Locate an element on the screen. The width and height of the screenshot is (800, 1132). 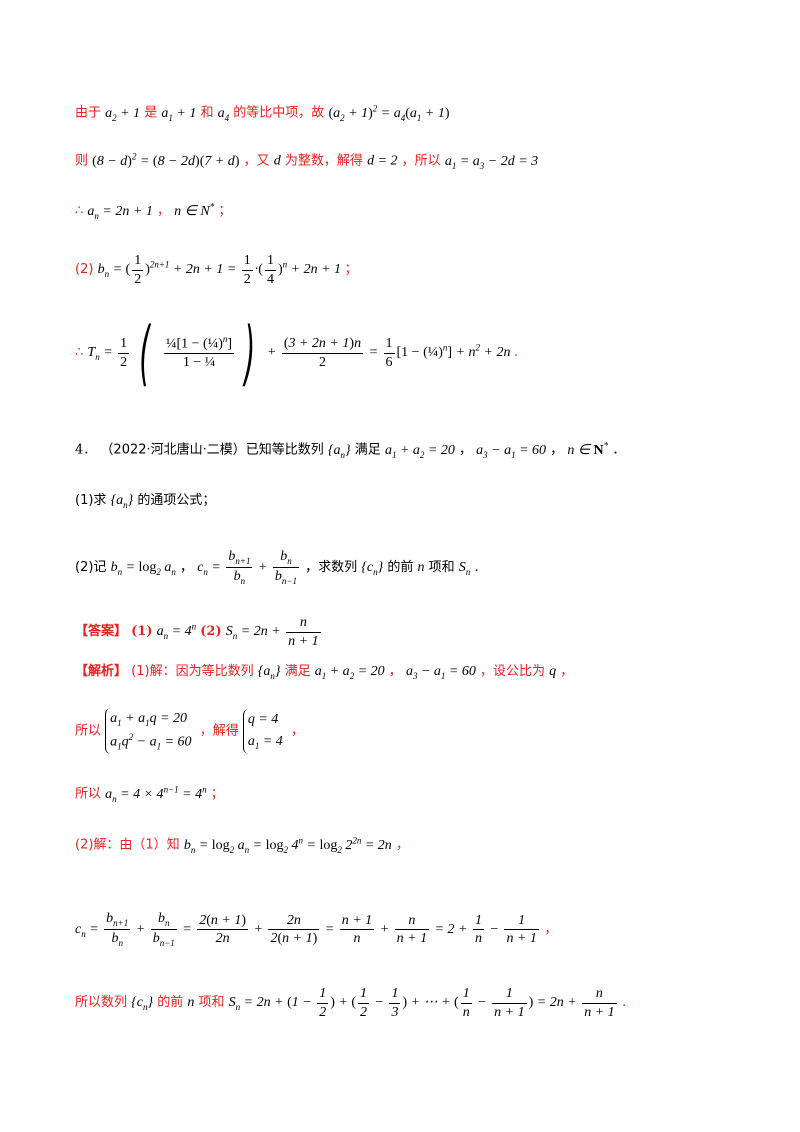
text: ，解得 is located at coordinates (219, 731).